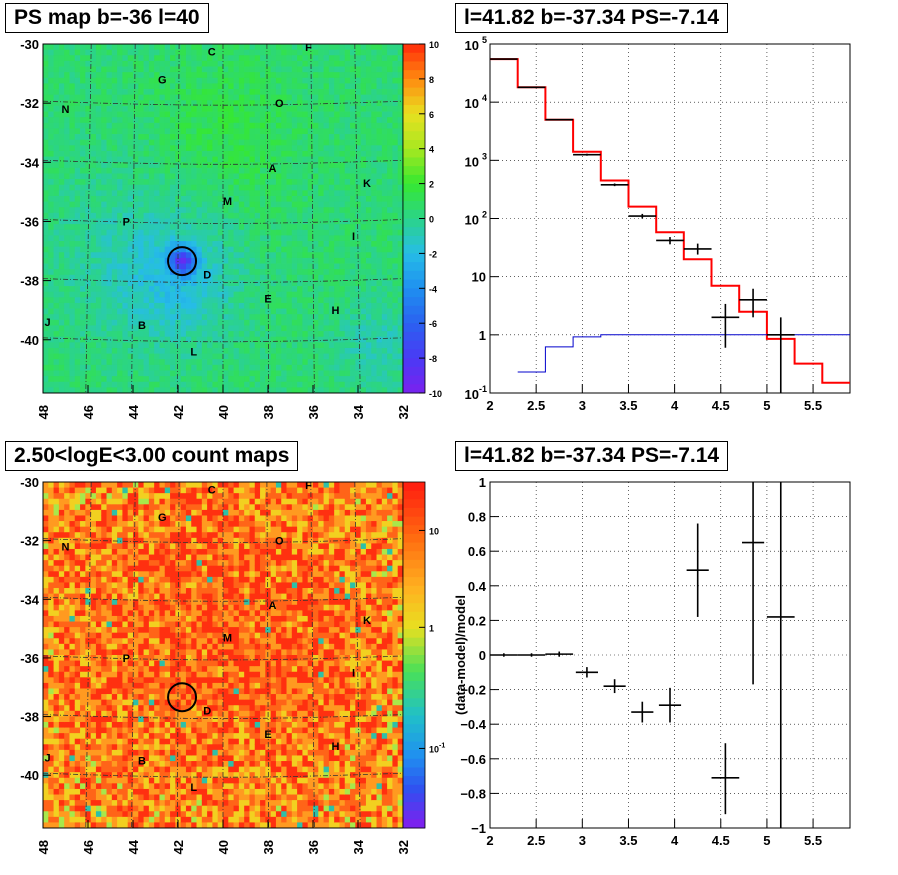 This screenshot has width=898, height=875. What do you see at coordinates (433, 254) in the screenshot?
I see `colorbar-tick-label-0: -2` at bounding box center [433, 254].